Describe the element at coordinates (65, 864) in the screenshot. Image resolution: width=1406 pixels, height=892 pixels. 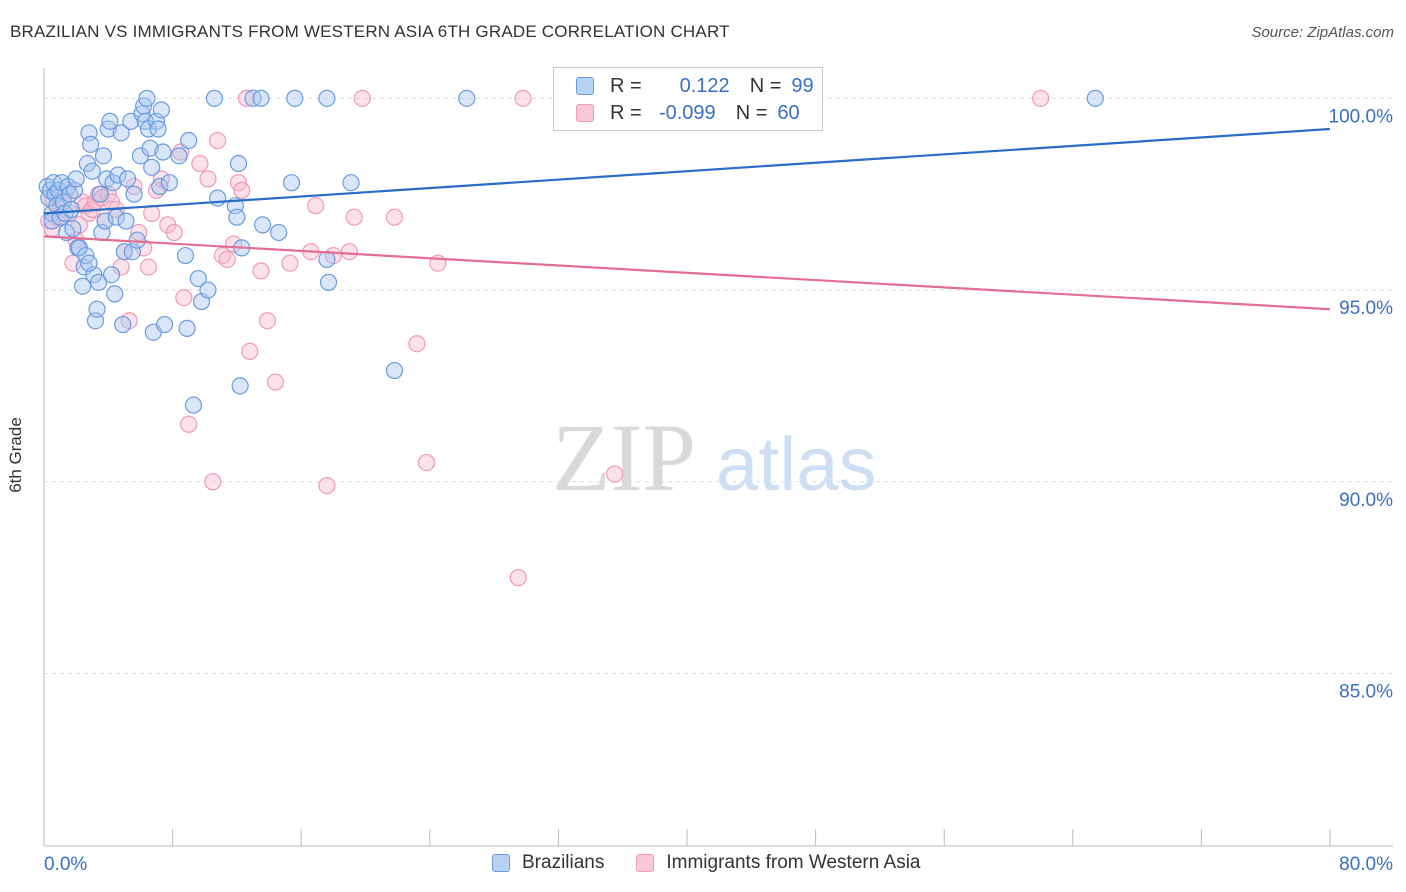
I see `x-tick-label: 0.0%` at that location.